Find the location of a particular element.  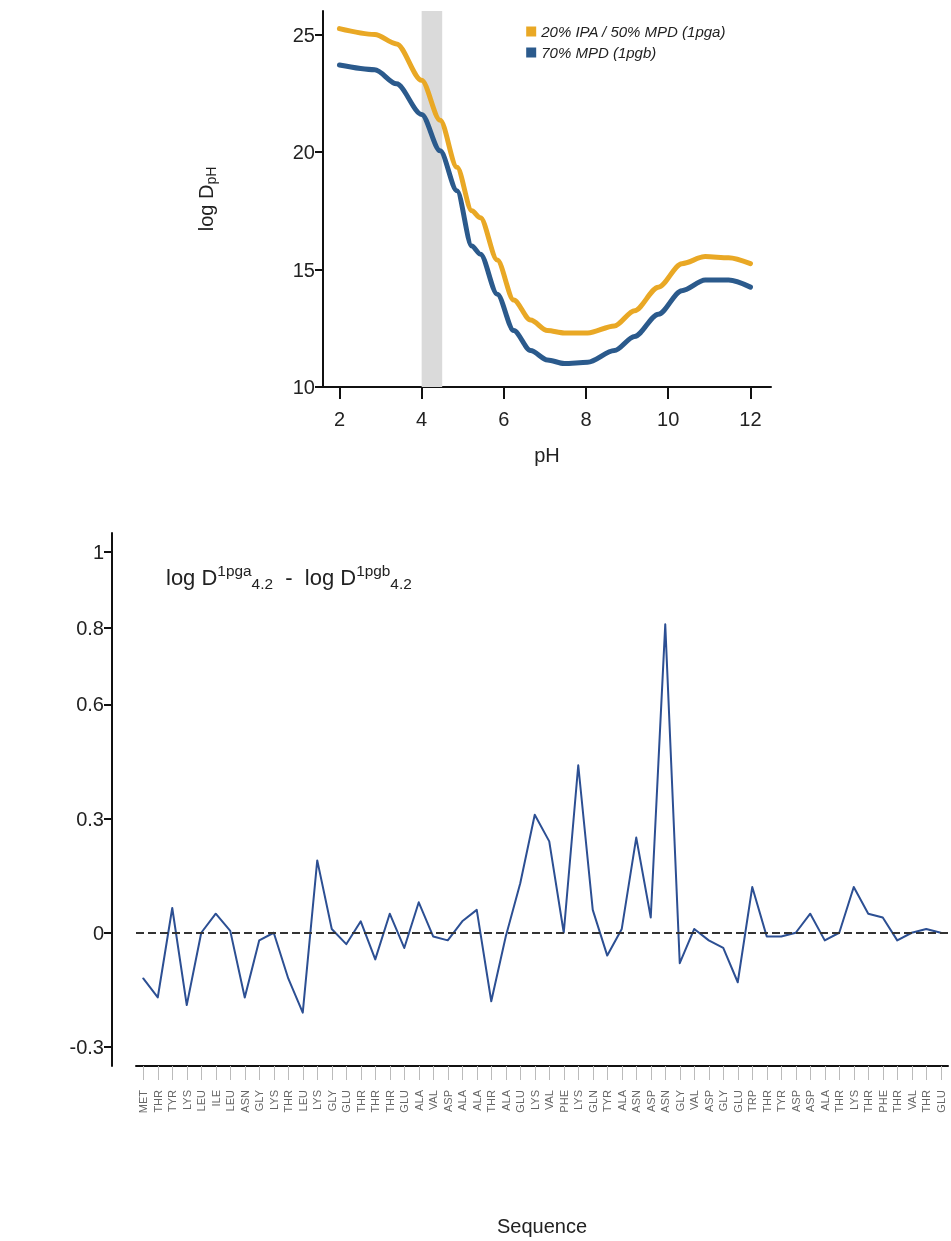

x-axis-title: pH is located at coordinates (547, 455).